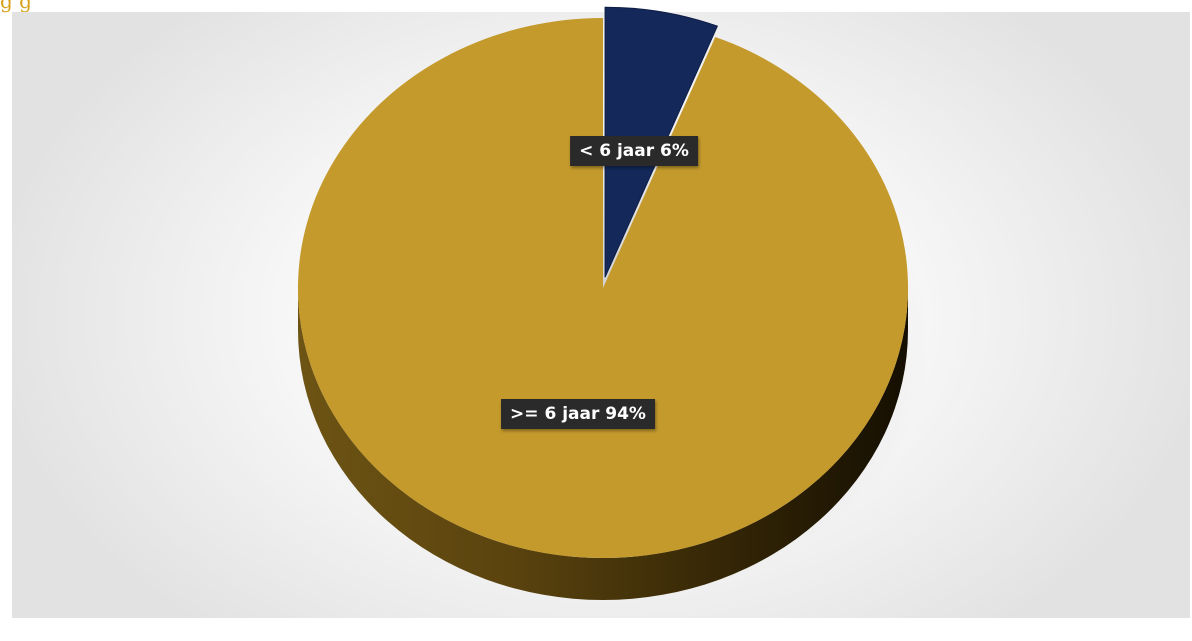 The image size is (1192, 641). I want to click on top-caption-fragment: g g, so click(16, 6).